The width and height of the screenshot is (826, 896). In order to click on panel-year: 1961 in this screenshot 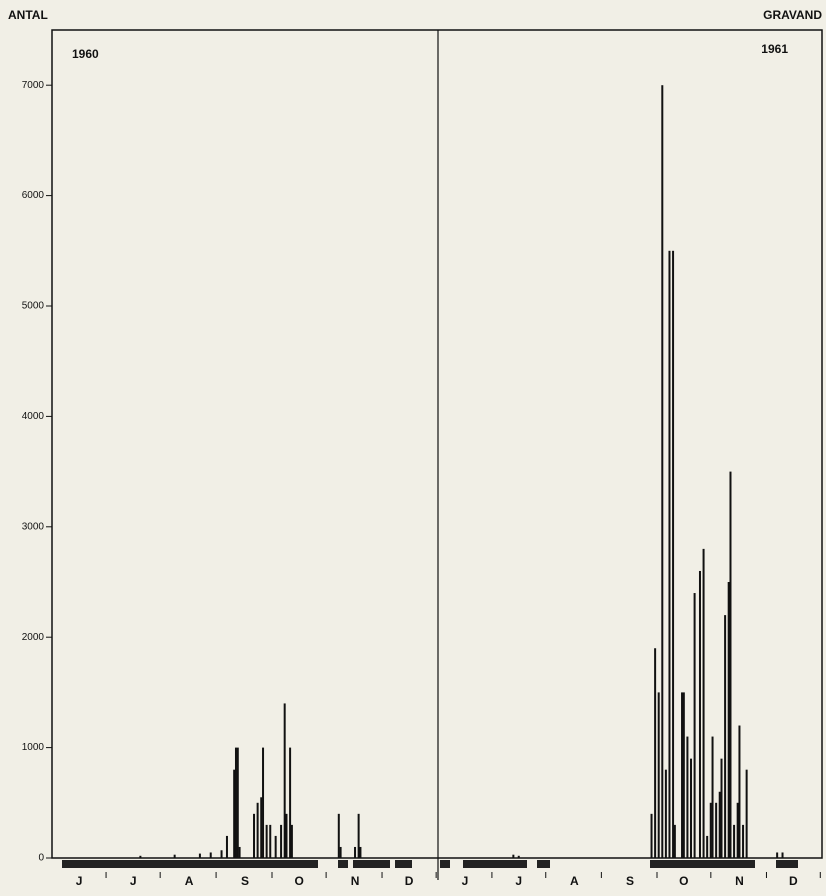, I will do `click(774, 49)`.